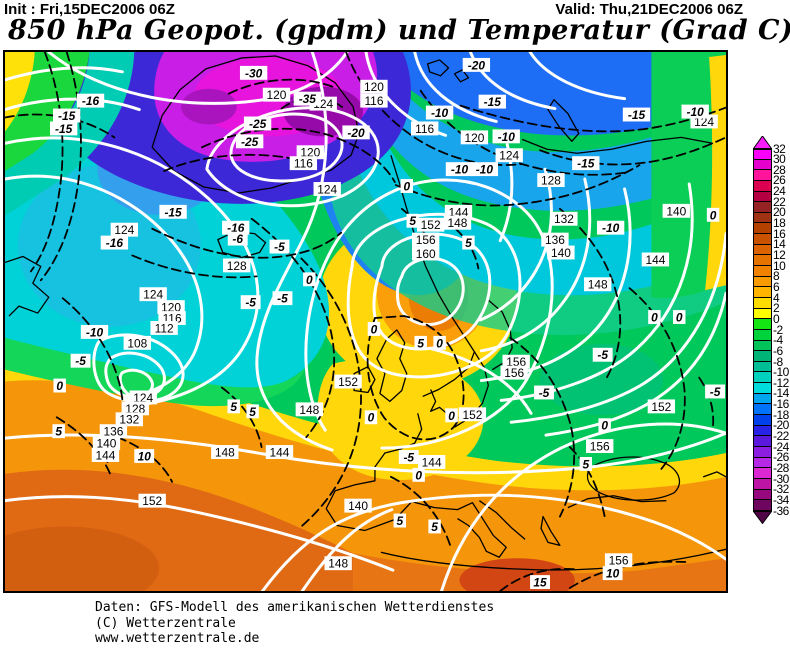  I want to click on svg-text: 128, so click(135, 409).